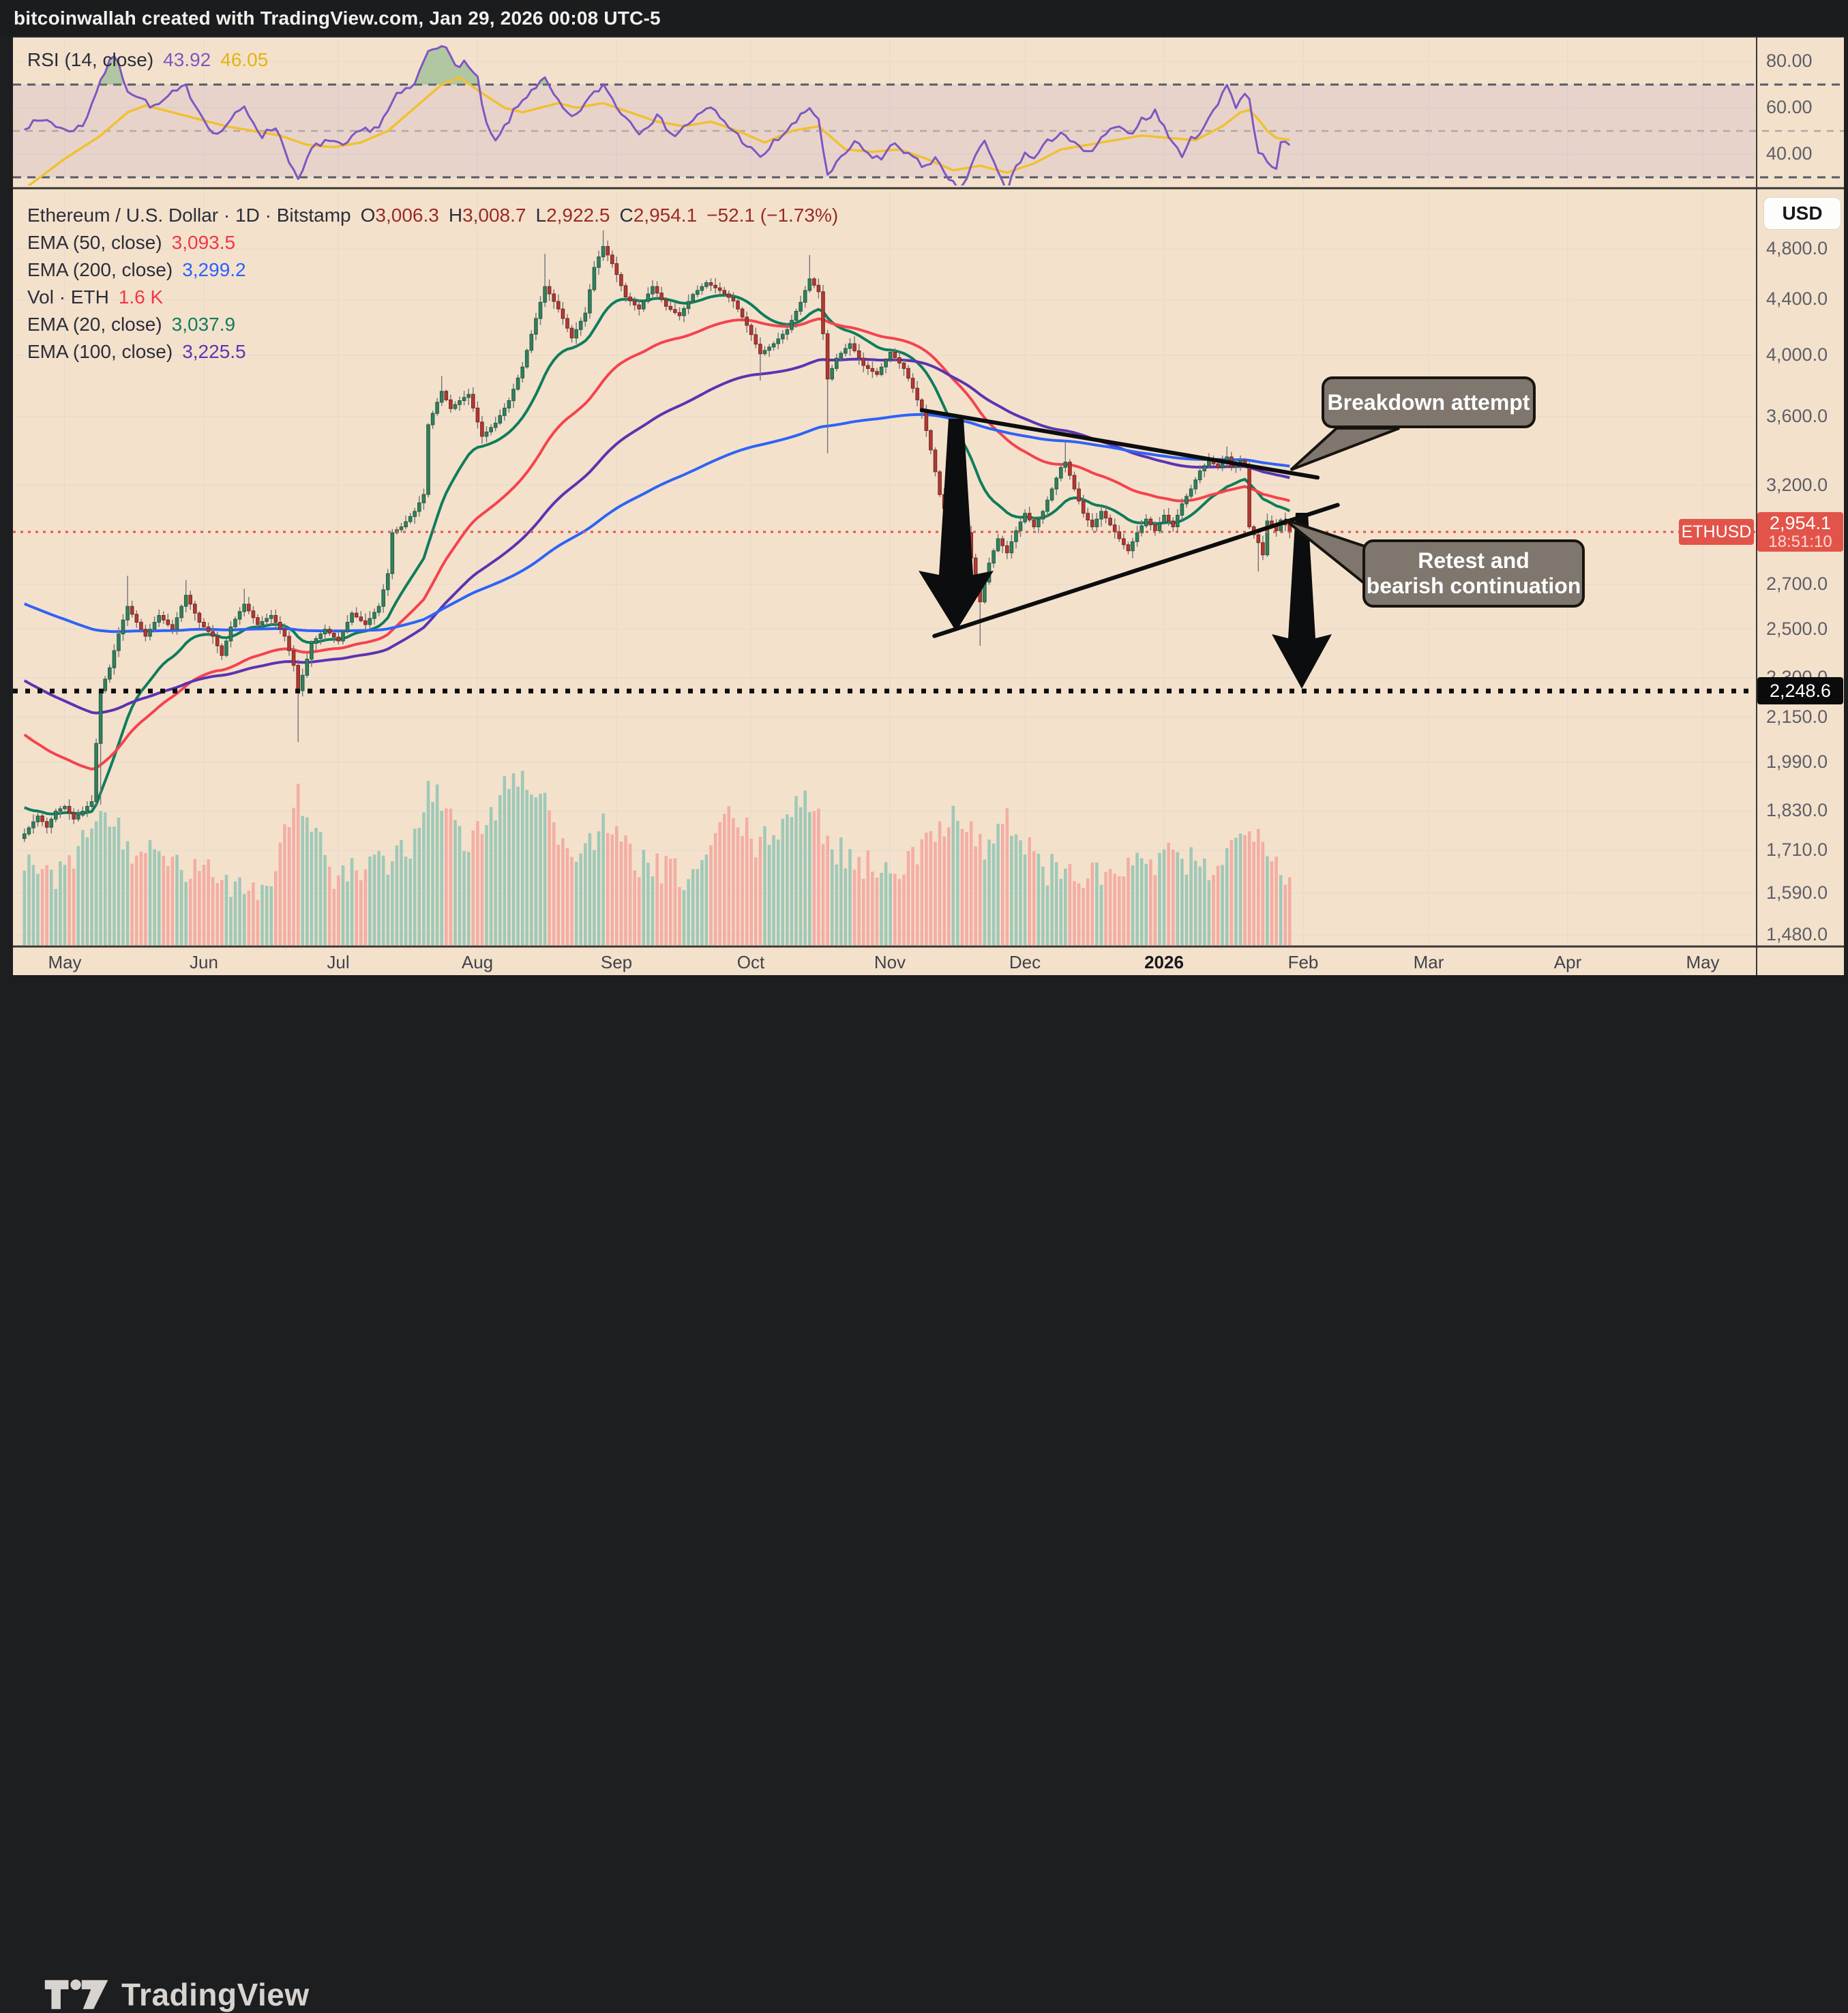 The height and width of the screenshot is (2013, 1848). What do you see at coordinates (1473, 573) in the screenshot?
I see `callout-retest-continuation: Retest and bearish continuation` at bounding box center [1473, 573].